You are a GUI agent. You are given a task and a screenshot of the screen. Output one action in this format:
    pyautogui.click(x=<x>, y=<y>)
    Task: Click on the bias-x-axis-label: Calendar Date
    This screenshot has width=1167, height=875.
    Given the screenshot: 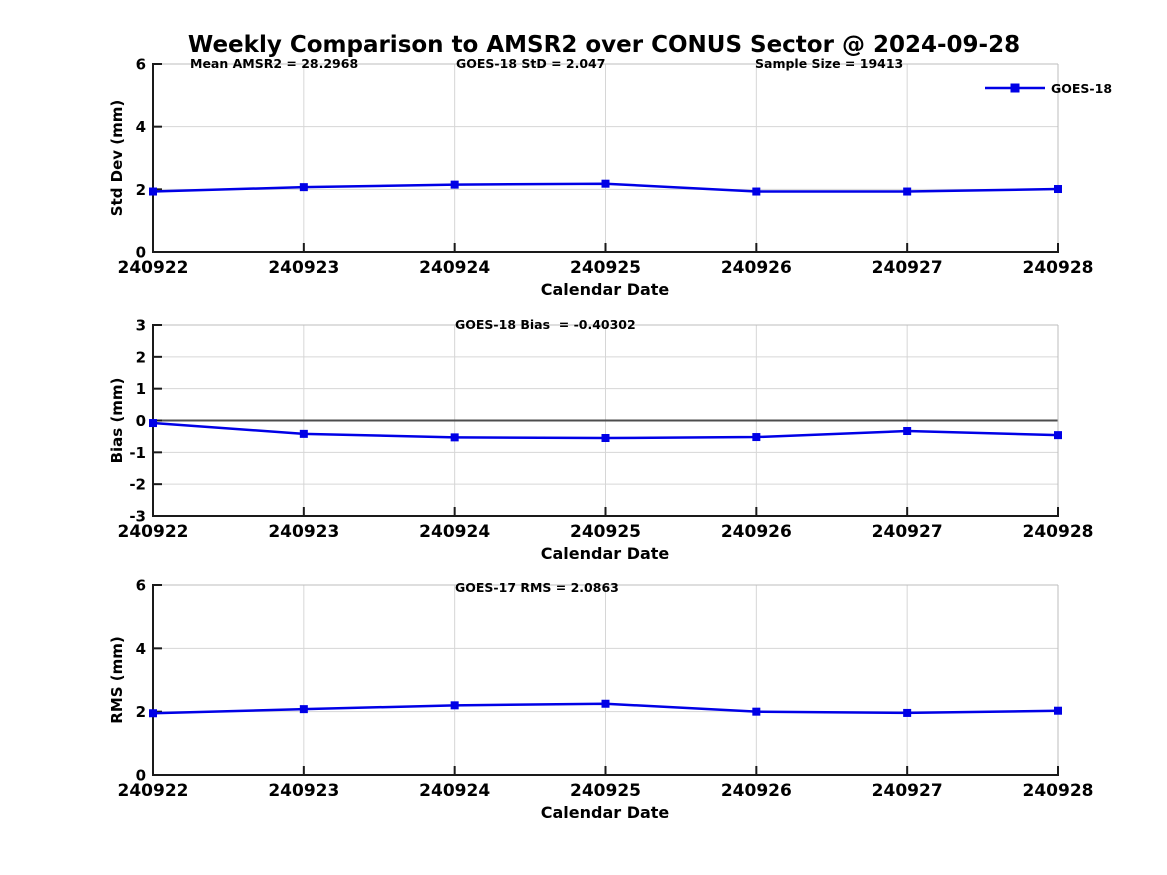 What is the action you would take?
    pyautogui.click(x=605, y=553)
    